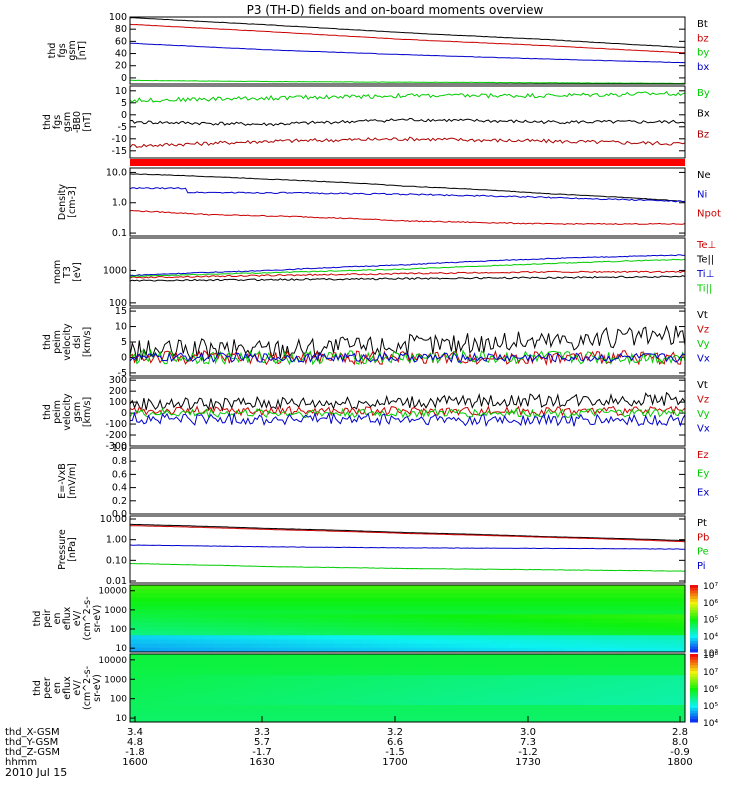 The height and width of the screenshot is (800, 750). Describe the element at coordinates (116, 172) in the screenshot. I see `y-tick-label: 10.0` at that location.